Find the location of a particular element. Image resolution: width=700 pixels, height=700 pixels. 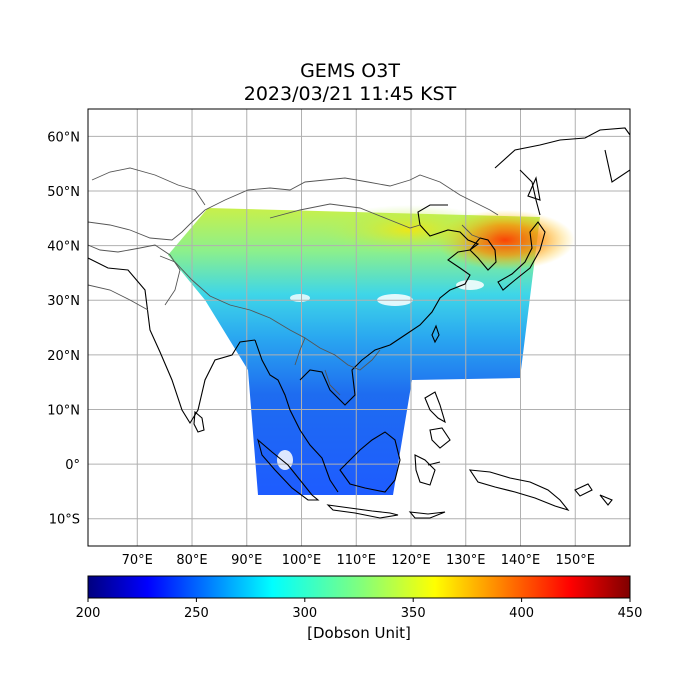

lon-tick-label: 130°E is located at coordinates (466, 560).